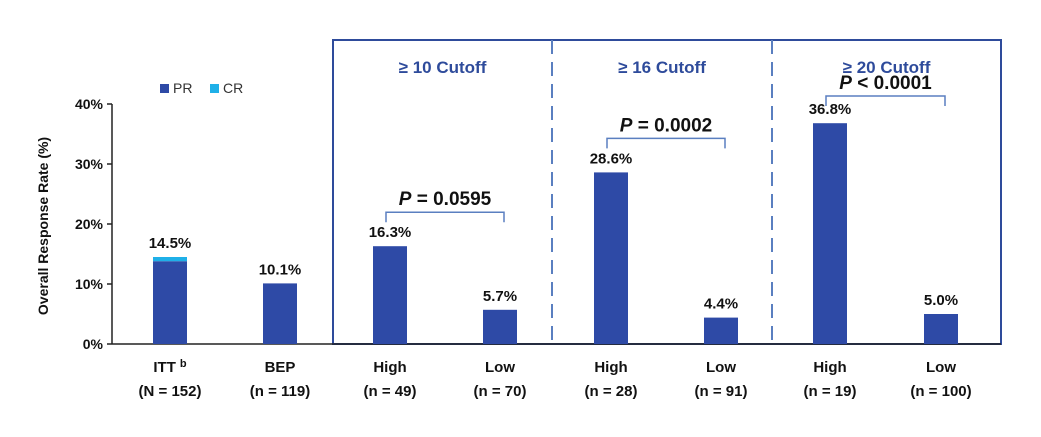  What do you see at coordinates (280, 391) in the screenshot?
I see `category-n-label: (n = 119)` at bounding box center [280, 391].